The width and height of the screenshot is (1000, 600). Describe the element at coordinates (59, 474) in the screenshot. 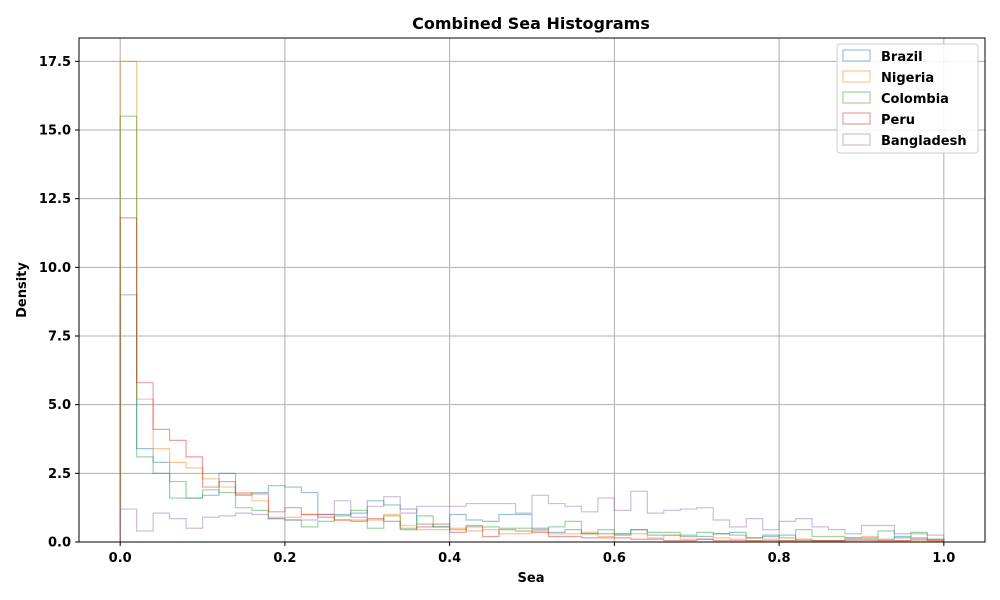

I see `y-tick-label: 2.5` at that location.